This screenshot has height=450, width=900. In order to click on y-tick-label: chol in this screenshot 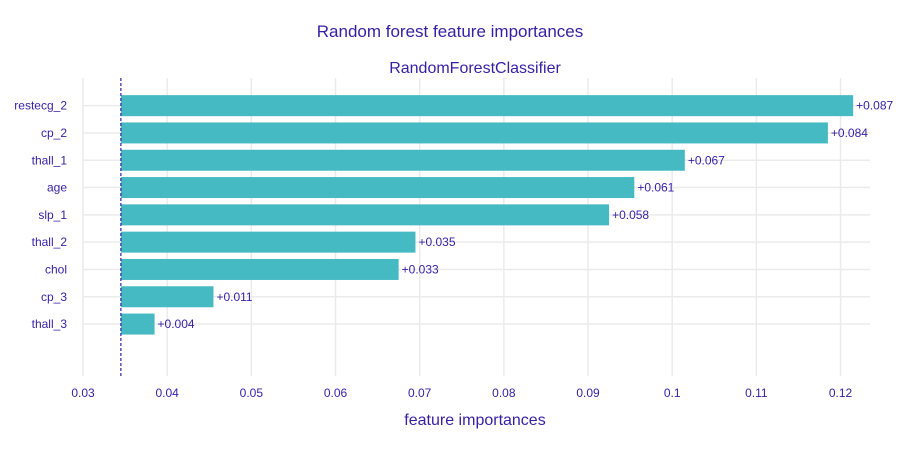, I will do `click(56, 269)`.